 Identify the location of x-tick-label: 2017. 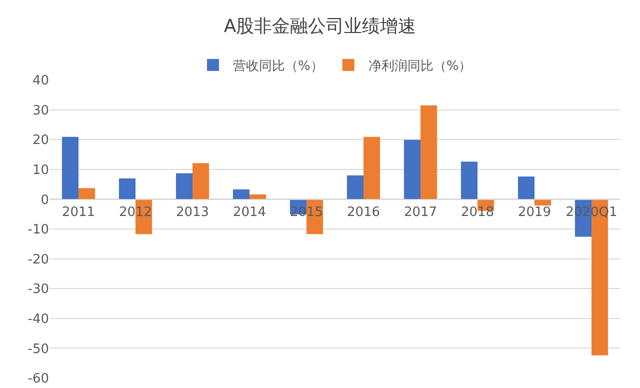
(421, 212).